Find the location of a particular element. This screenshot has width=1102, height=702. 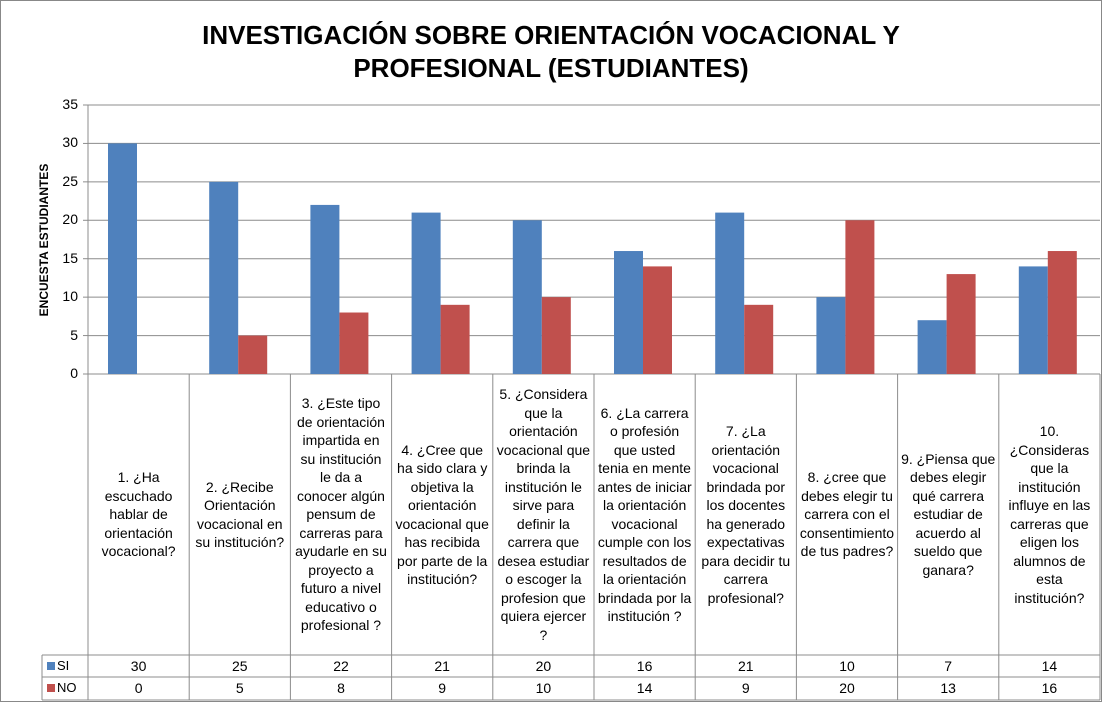

table-value: 5 is located at coordinates (239, 688).